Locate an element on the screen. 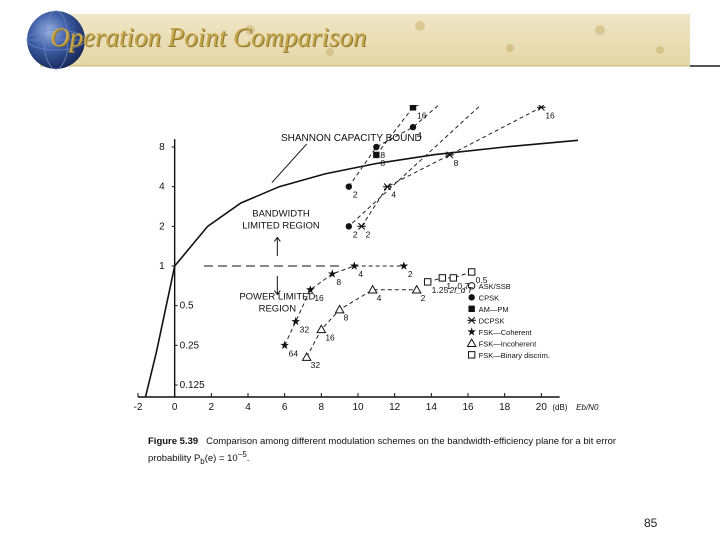  x-tick-label: 12 is located at coordinates (395, 407).